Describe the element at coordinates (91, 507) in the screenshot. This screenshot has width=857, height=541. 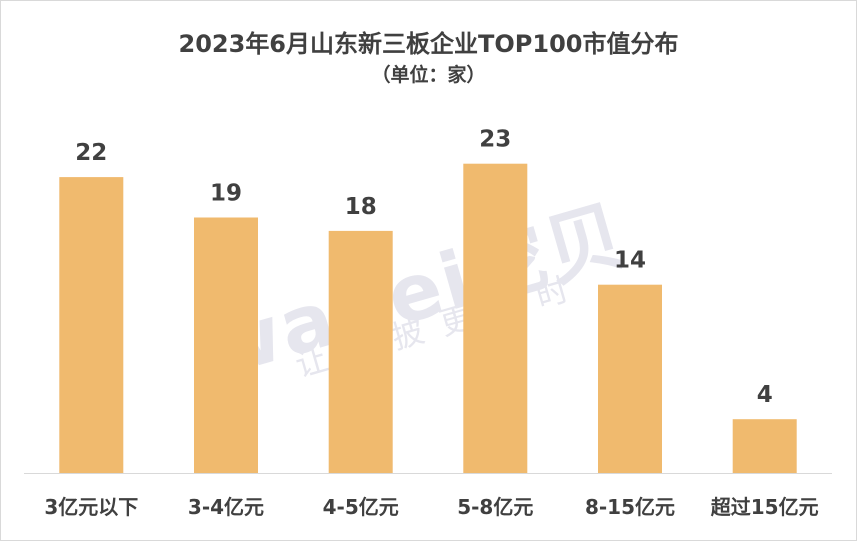
I see `x-tick-label: 3亿元以下` at that location.